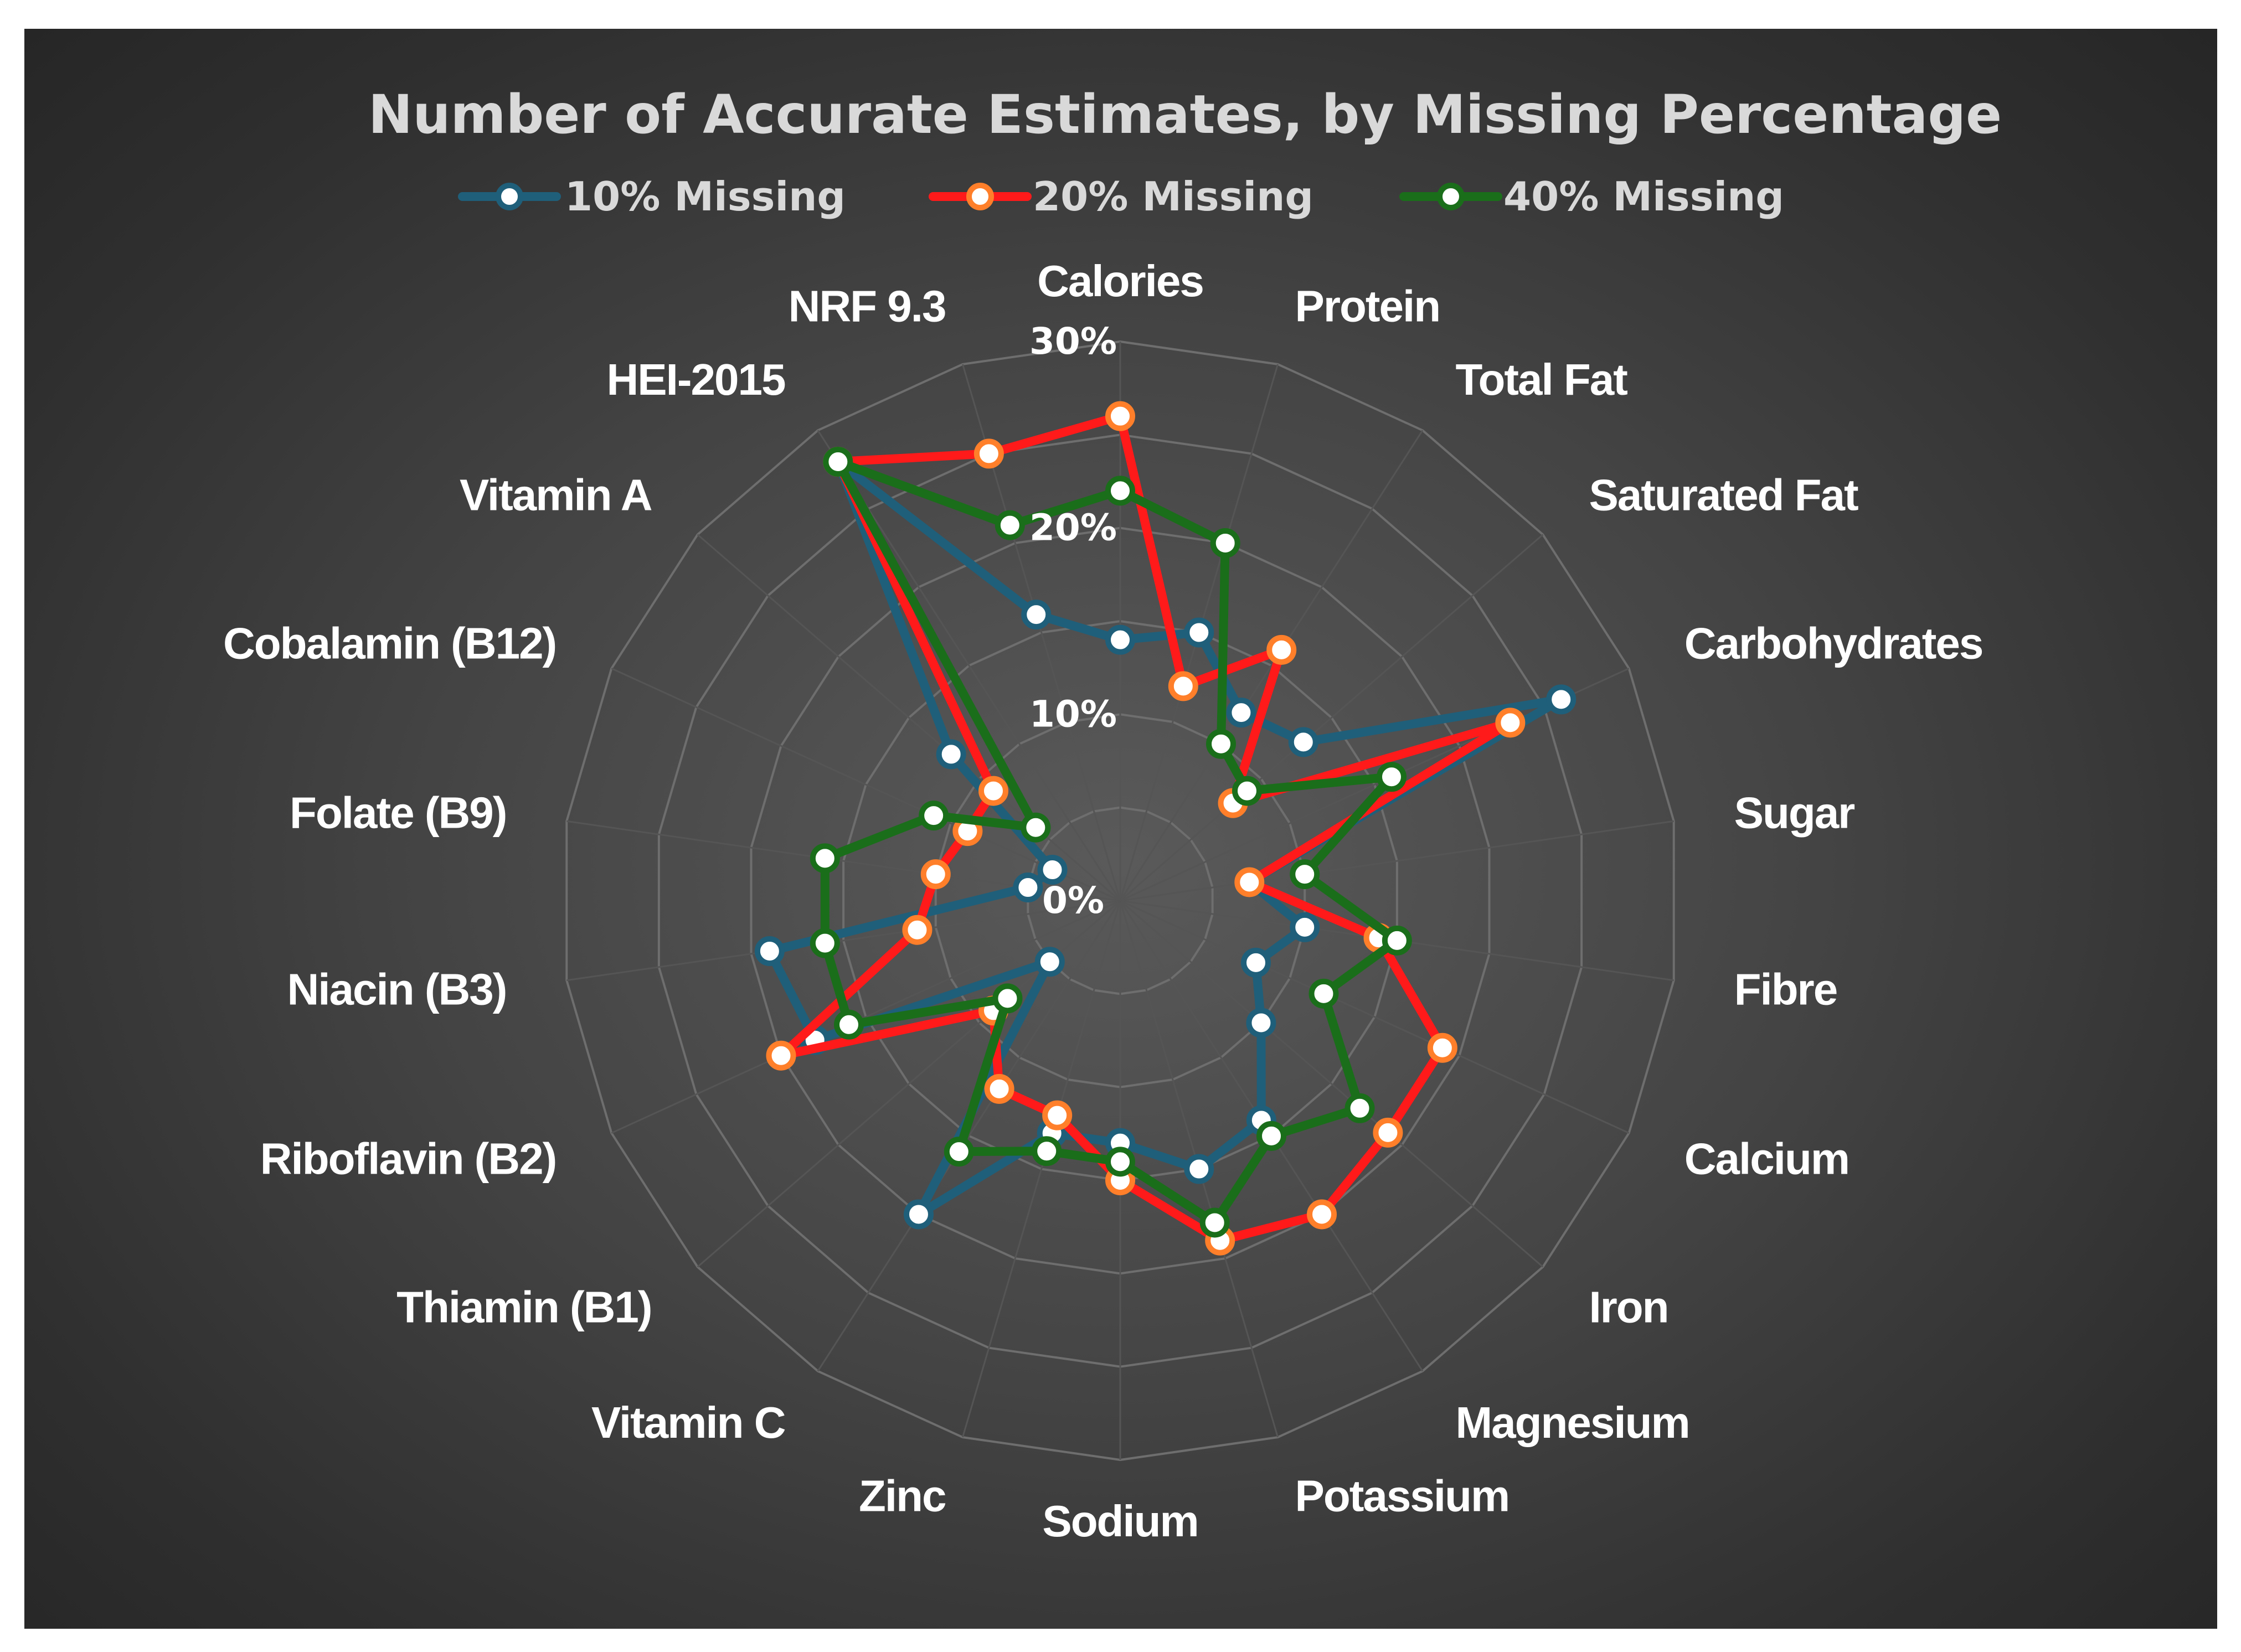  What do you see at coordinates (696, 379) in the screenshot?
I see `category-label: HEI-2015` at bounding box center [696, 379].